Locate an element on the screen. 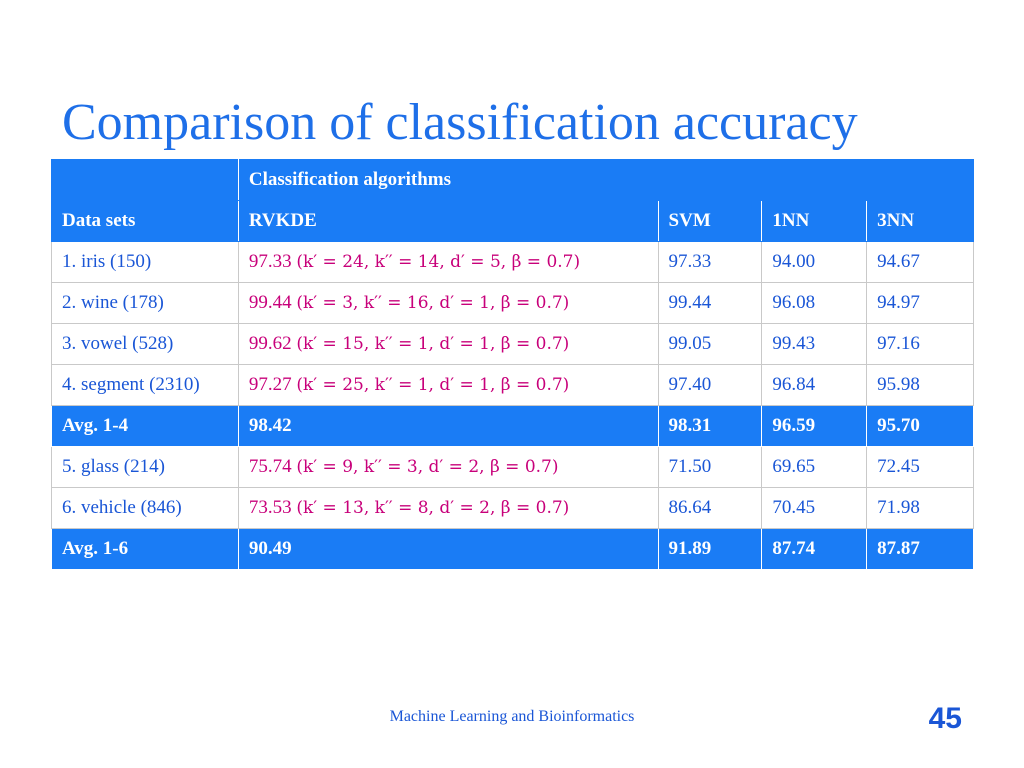 This screenshot has height=768, width=1024. svm-cell: 71.50 is located at coordinates (710, 467).